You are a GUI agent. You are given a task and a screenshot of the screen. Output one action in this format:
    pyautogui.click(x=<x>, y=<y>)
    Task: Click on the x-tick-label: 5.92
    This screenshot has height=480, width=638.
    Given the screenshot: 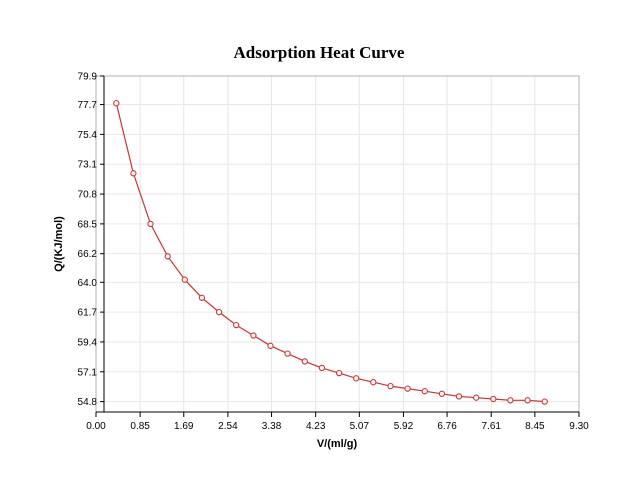 What is the action you would take?
    pyautogui.click(x=404, y=426)
    